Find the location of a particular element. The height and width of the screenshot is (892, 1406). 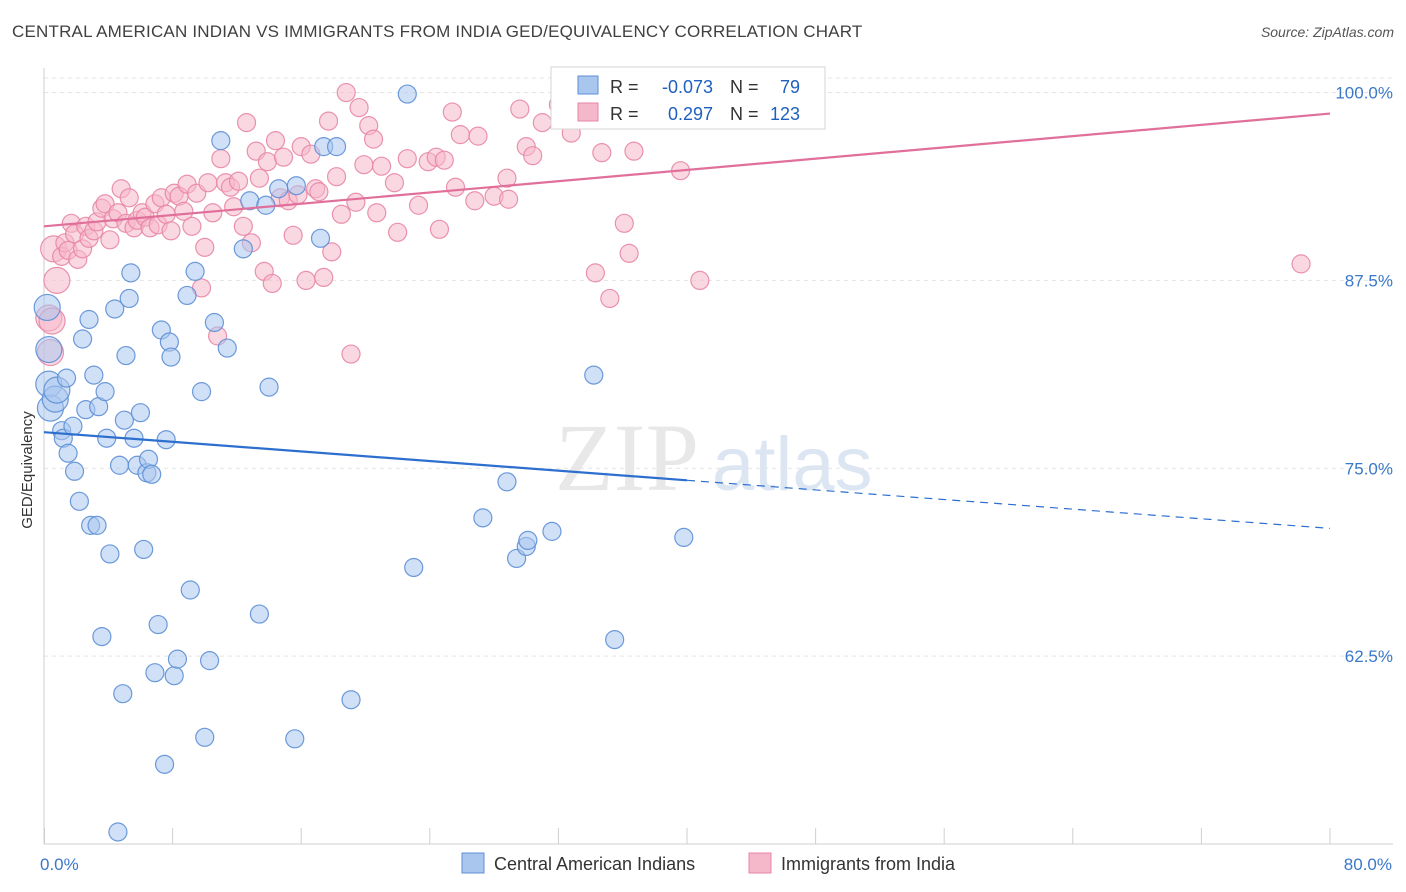

legend-n-value-pink: 123 is located at coordinates (785, 114).